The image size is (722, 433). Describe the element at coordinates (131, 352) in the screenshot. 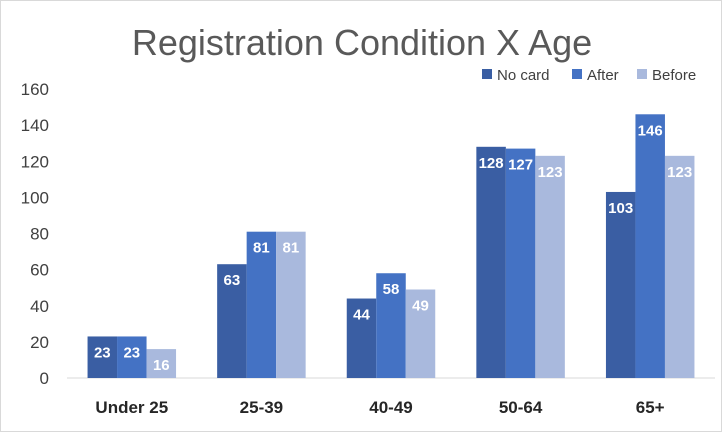

I see `data-label-after-under-25: 23` at that location.